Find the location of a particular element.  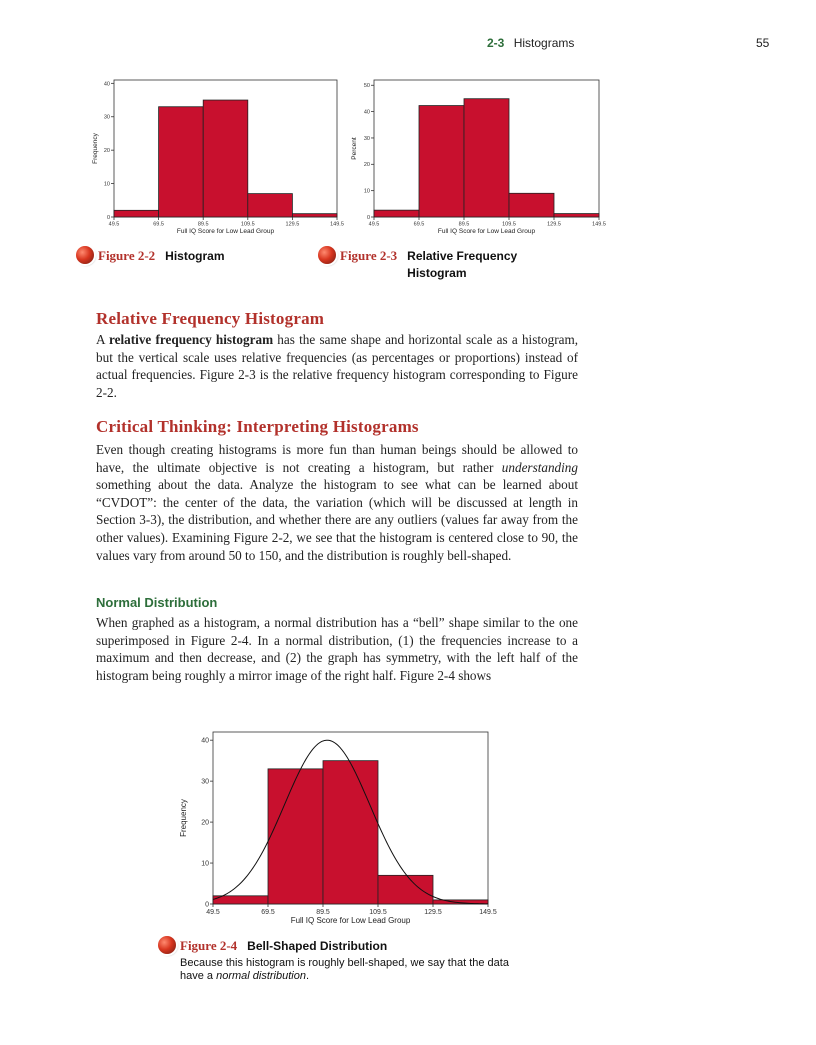

figure-2-3-number: Figure 2-3 is located at coordinates (369, 255).